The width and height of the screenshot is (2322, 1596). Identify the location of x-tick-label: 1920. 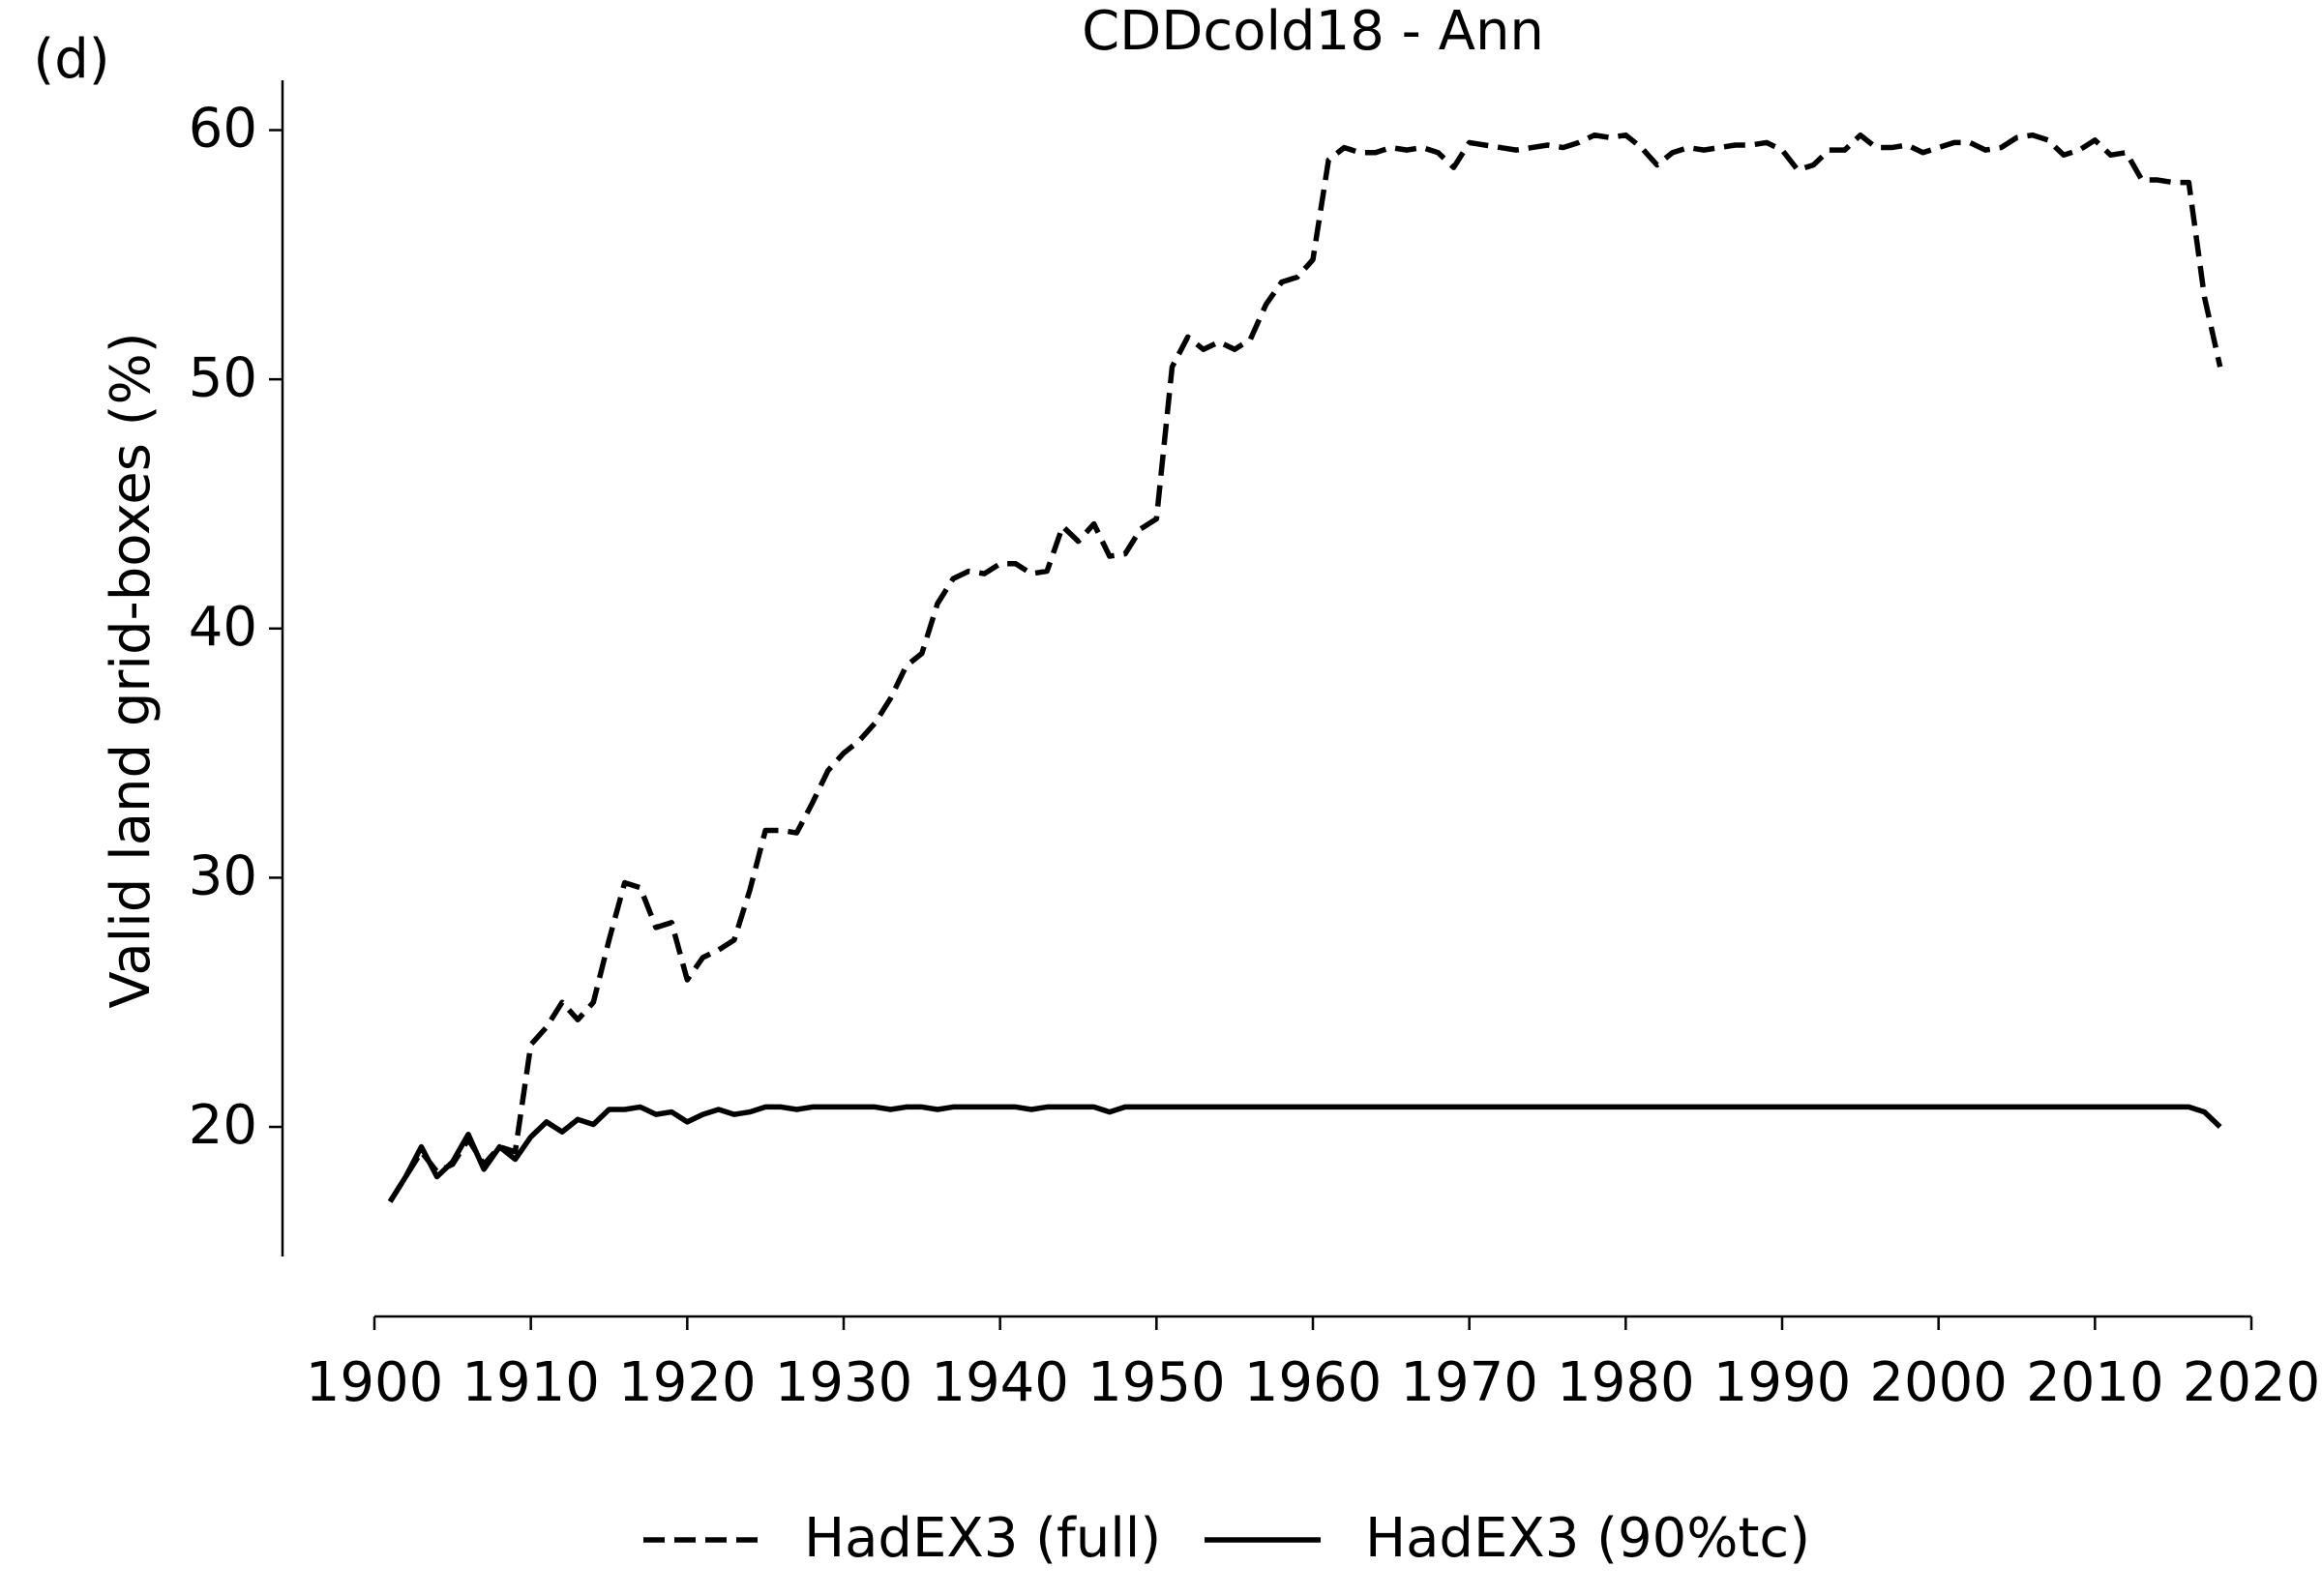
(687, 1382).